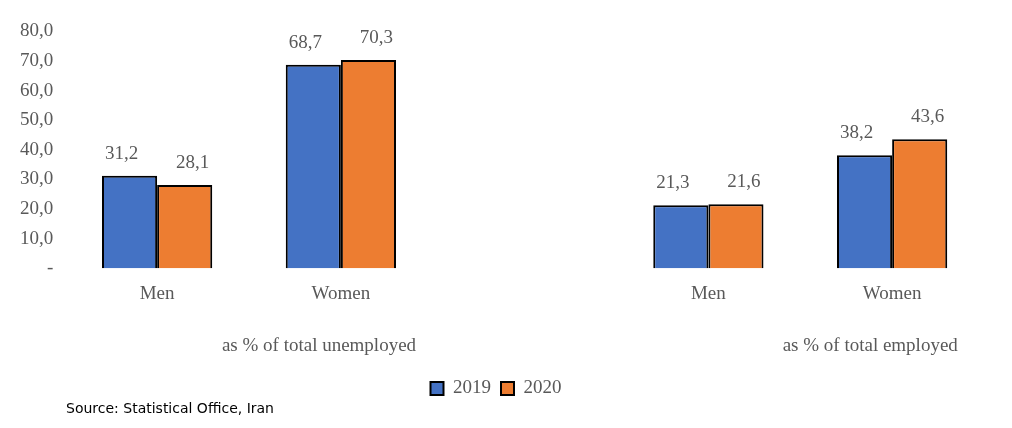 The image size is (1012, 428). What do you see at coordinates (744, 181) in the screenshot?
I see `data-label: 21,6` at bounding box center [744, 181].